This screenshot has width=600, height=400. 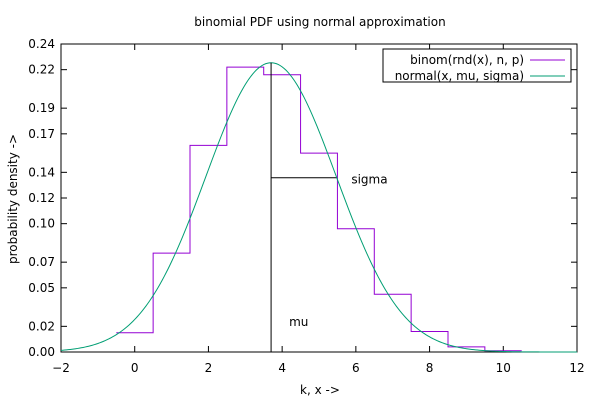 I want to click on x-tick-label: 8, so click(x=430, y=368).